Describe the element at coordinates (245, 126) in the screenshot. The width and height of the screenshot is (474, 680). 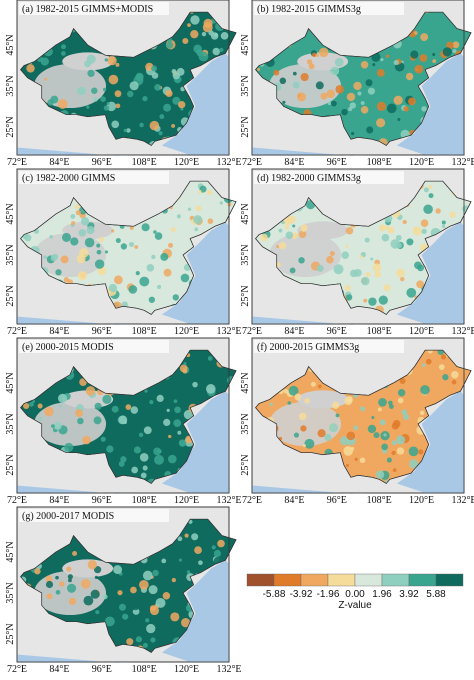
I see `lat-label: 25°N` at that location.